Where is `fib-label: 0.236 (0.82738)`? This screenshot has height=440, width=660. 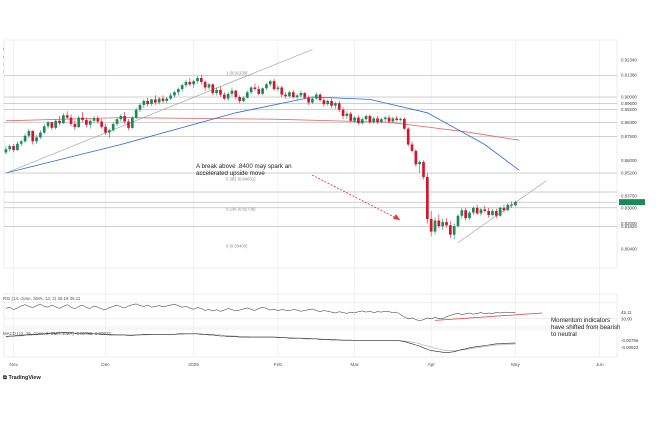 fib-label: 0.236 (0.82738) is located at coordinates (241, 208).